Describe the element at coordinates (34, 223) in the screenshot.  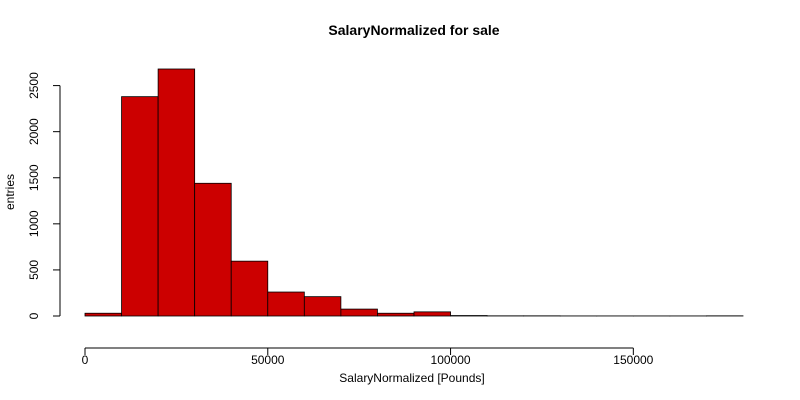
I see `y-tick-label: 1000` at that location.